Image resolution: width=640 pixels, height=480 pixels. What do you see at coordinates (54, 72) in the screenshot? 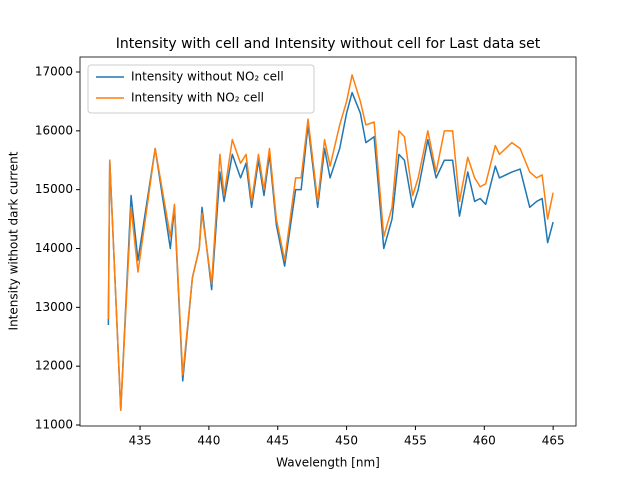
I see `y-tick-label: 17000` at bounding box center [54, 72].